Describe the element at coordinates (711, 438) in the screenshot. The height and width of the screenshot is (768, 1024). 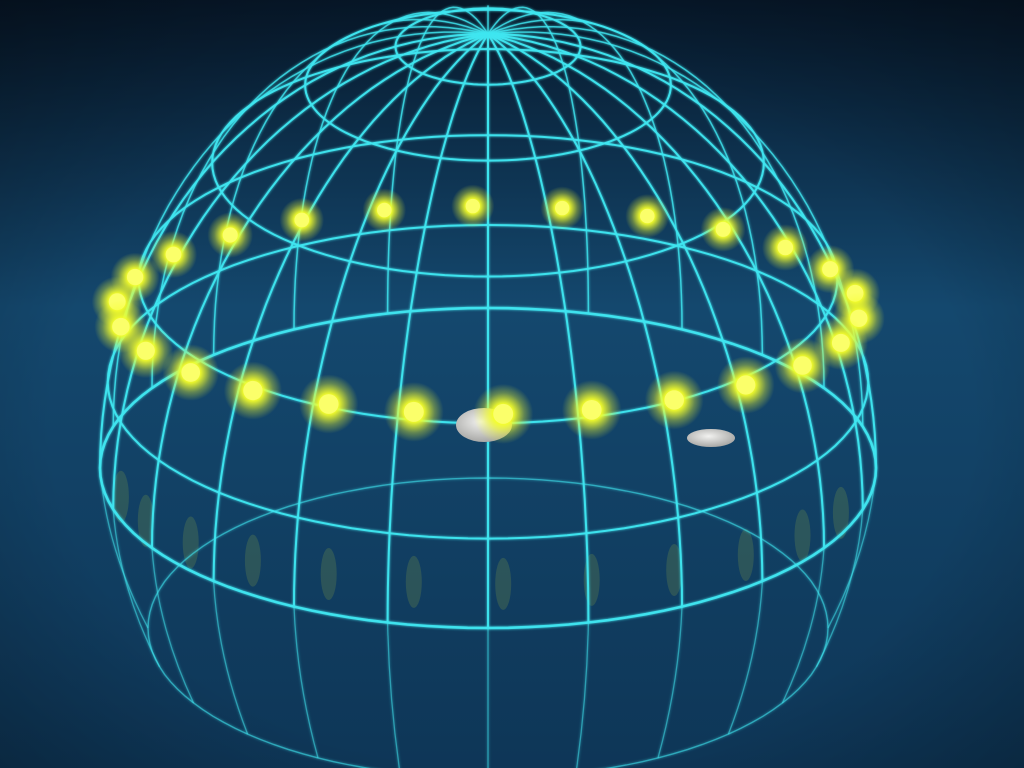
I see `rock-icon` at that location.